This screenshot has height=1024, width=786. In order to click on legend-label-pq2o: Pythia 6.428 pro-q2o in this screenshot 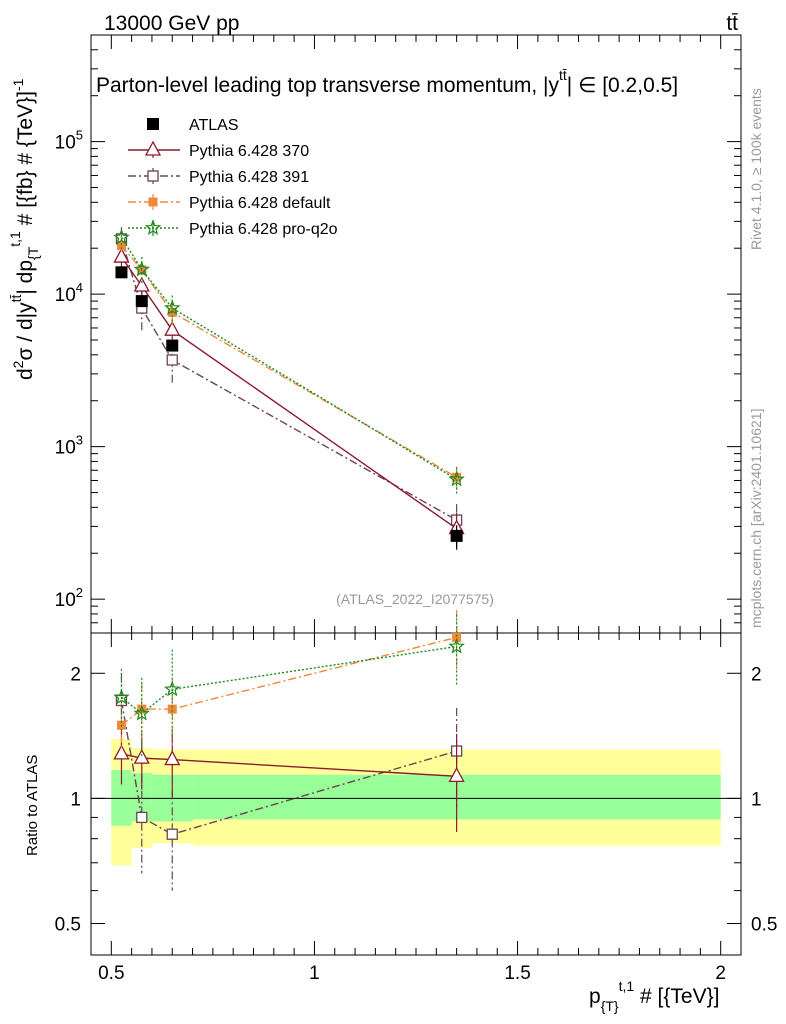, I will do `click(263, 229)`.